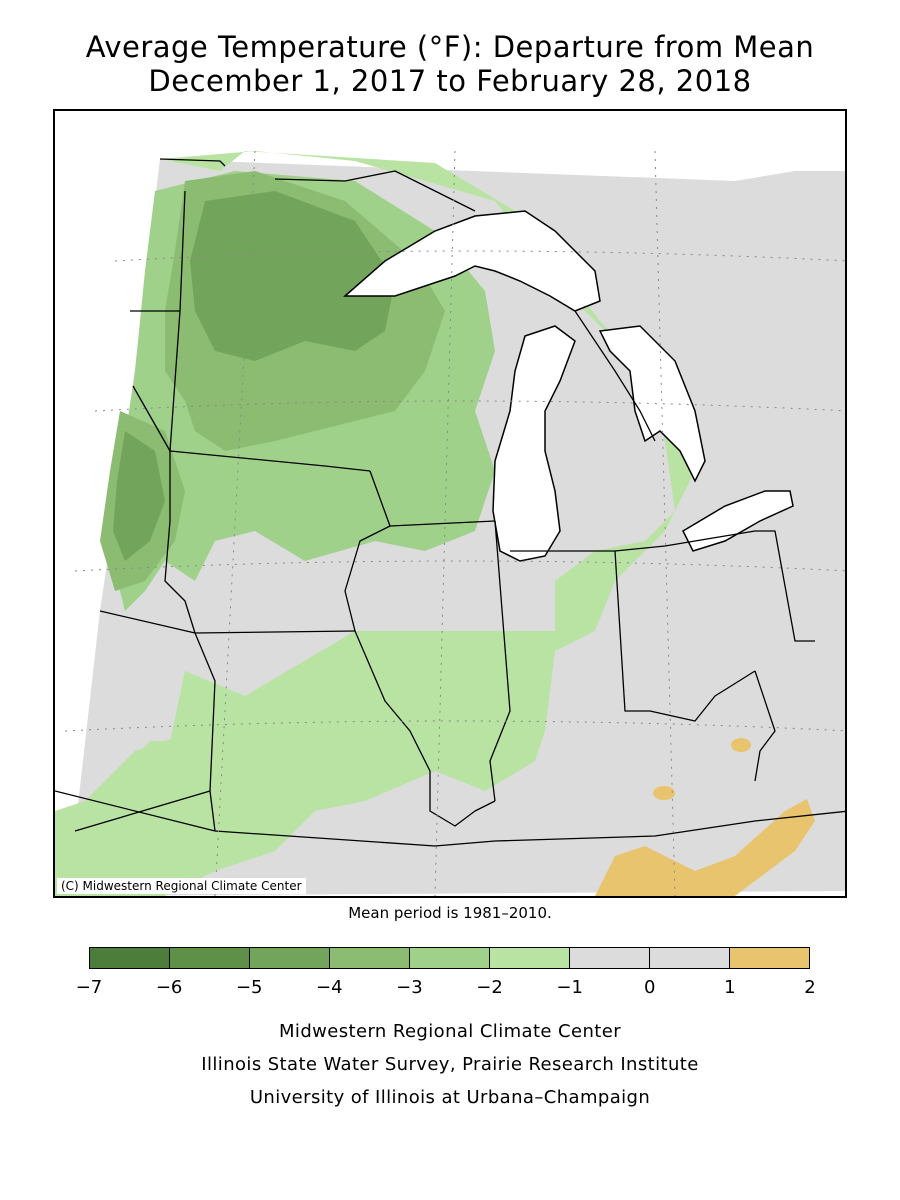 This screenshot has width=900, height=1200. What do you see at coordinates (730, 987) in the screenshot?
I see `legend-tick-label: 1` at bounding box center [730, 987].